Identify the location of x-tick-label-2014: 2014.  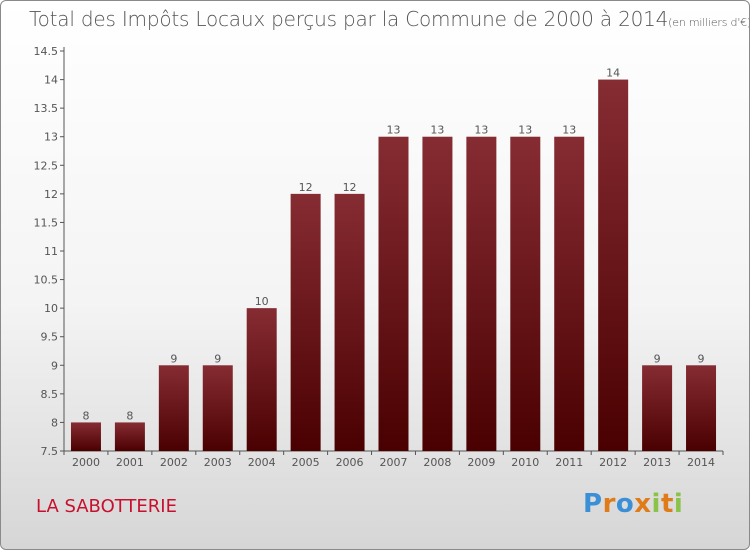
(701, 462).